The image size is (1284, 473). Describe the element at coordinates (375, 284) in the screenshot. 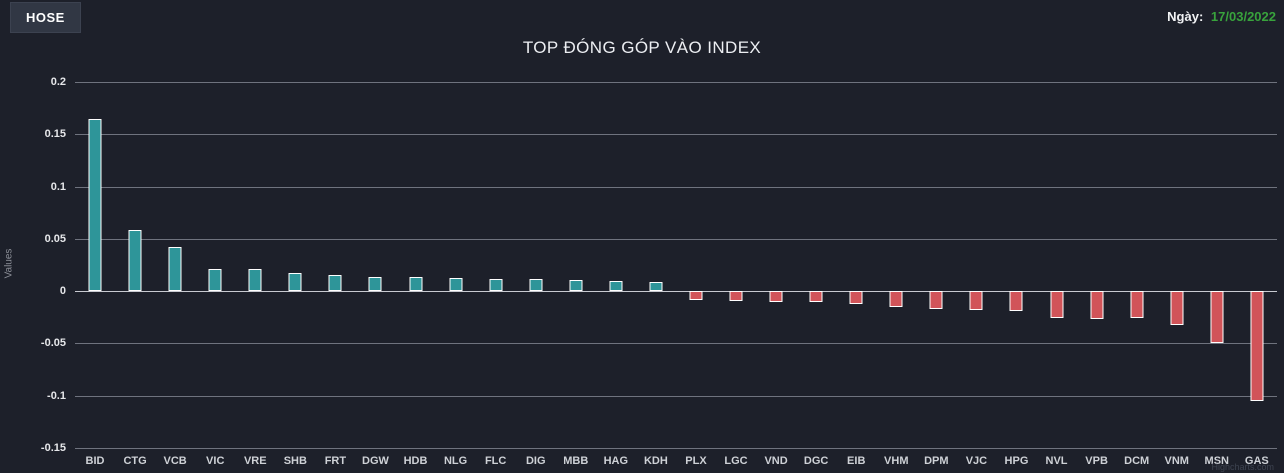

I see `bar-dgw` at that location.